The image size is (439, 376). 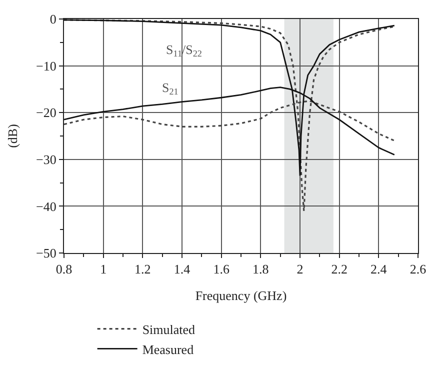 What do you see at coordinates (221, 269) in the screenshot?
I see `x-tick-label: 1.6` at bounding box center [221, 269].